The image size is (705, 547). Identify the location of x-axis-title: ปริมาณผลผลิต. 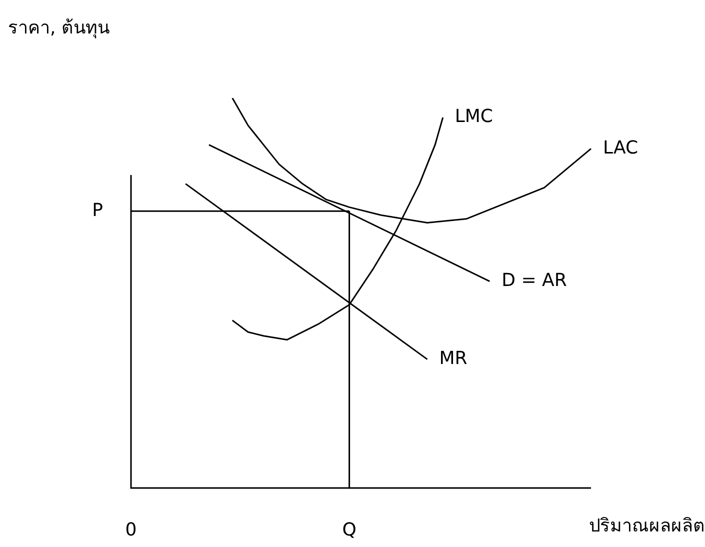
(647, 526).